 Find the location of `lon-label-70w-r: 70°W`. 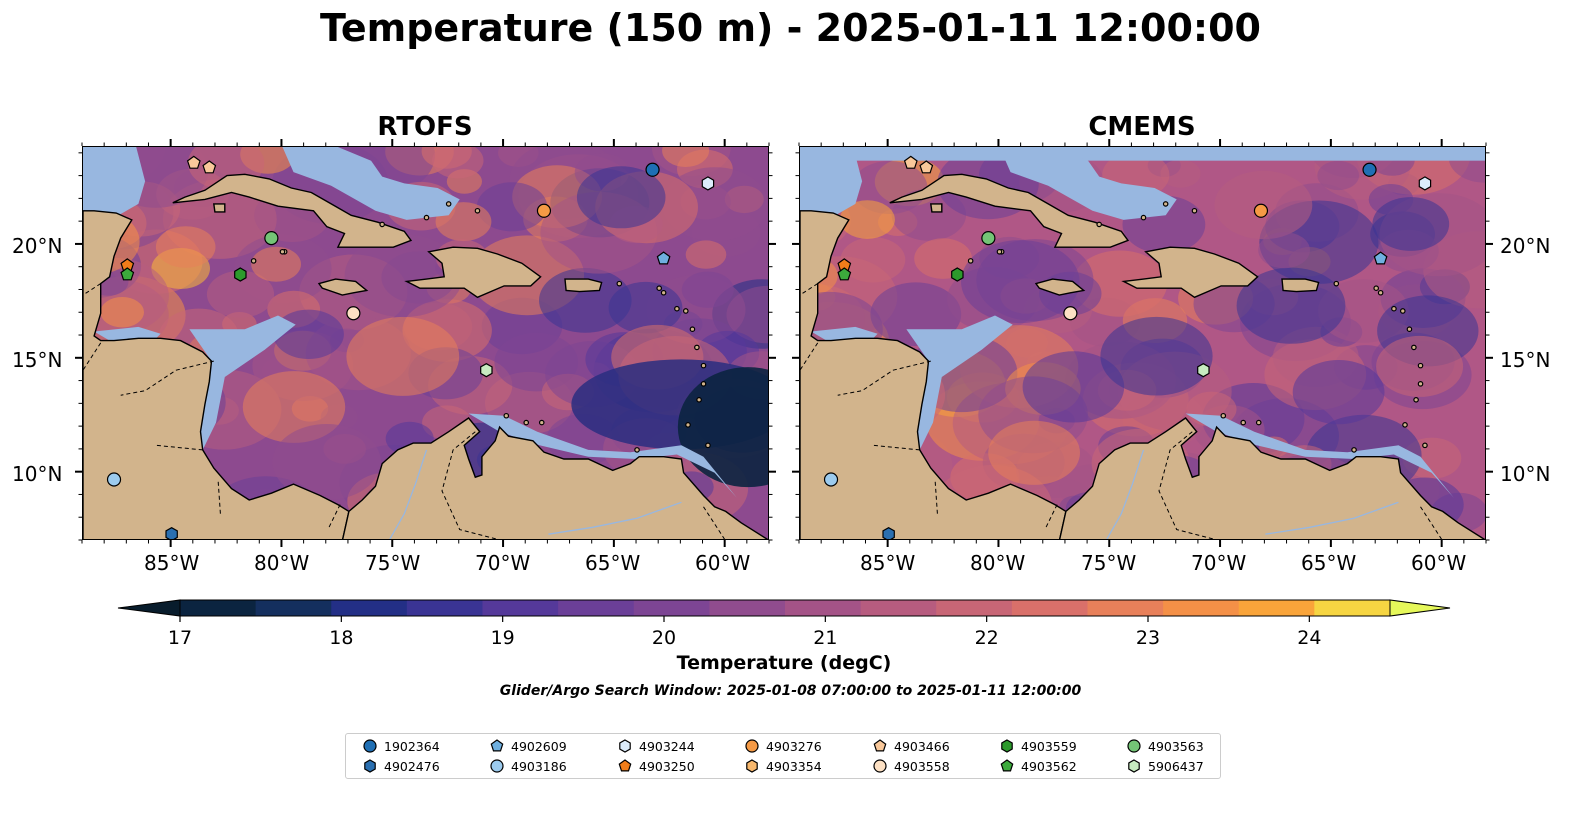

lon-label-70w-r: 70°W is located at coordinates (1219, 563).